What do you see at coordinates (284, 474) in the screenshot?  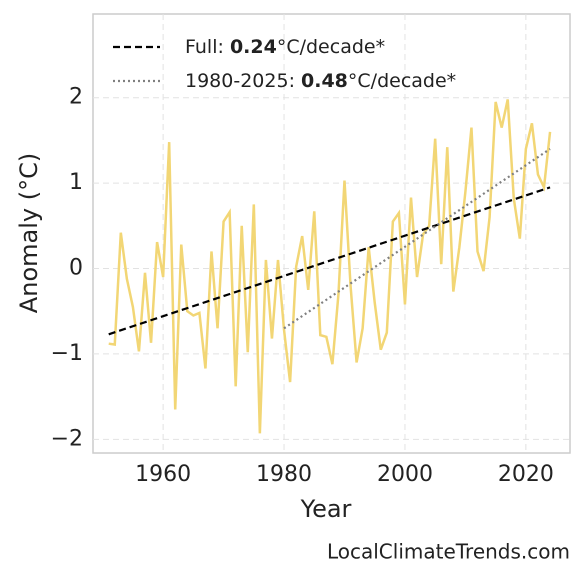 I see `x-tick-label: 1980` at bounding box center [284, 474].